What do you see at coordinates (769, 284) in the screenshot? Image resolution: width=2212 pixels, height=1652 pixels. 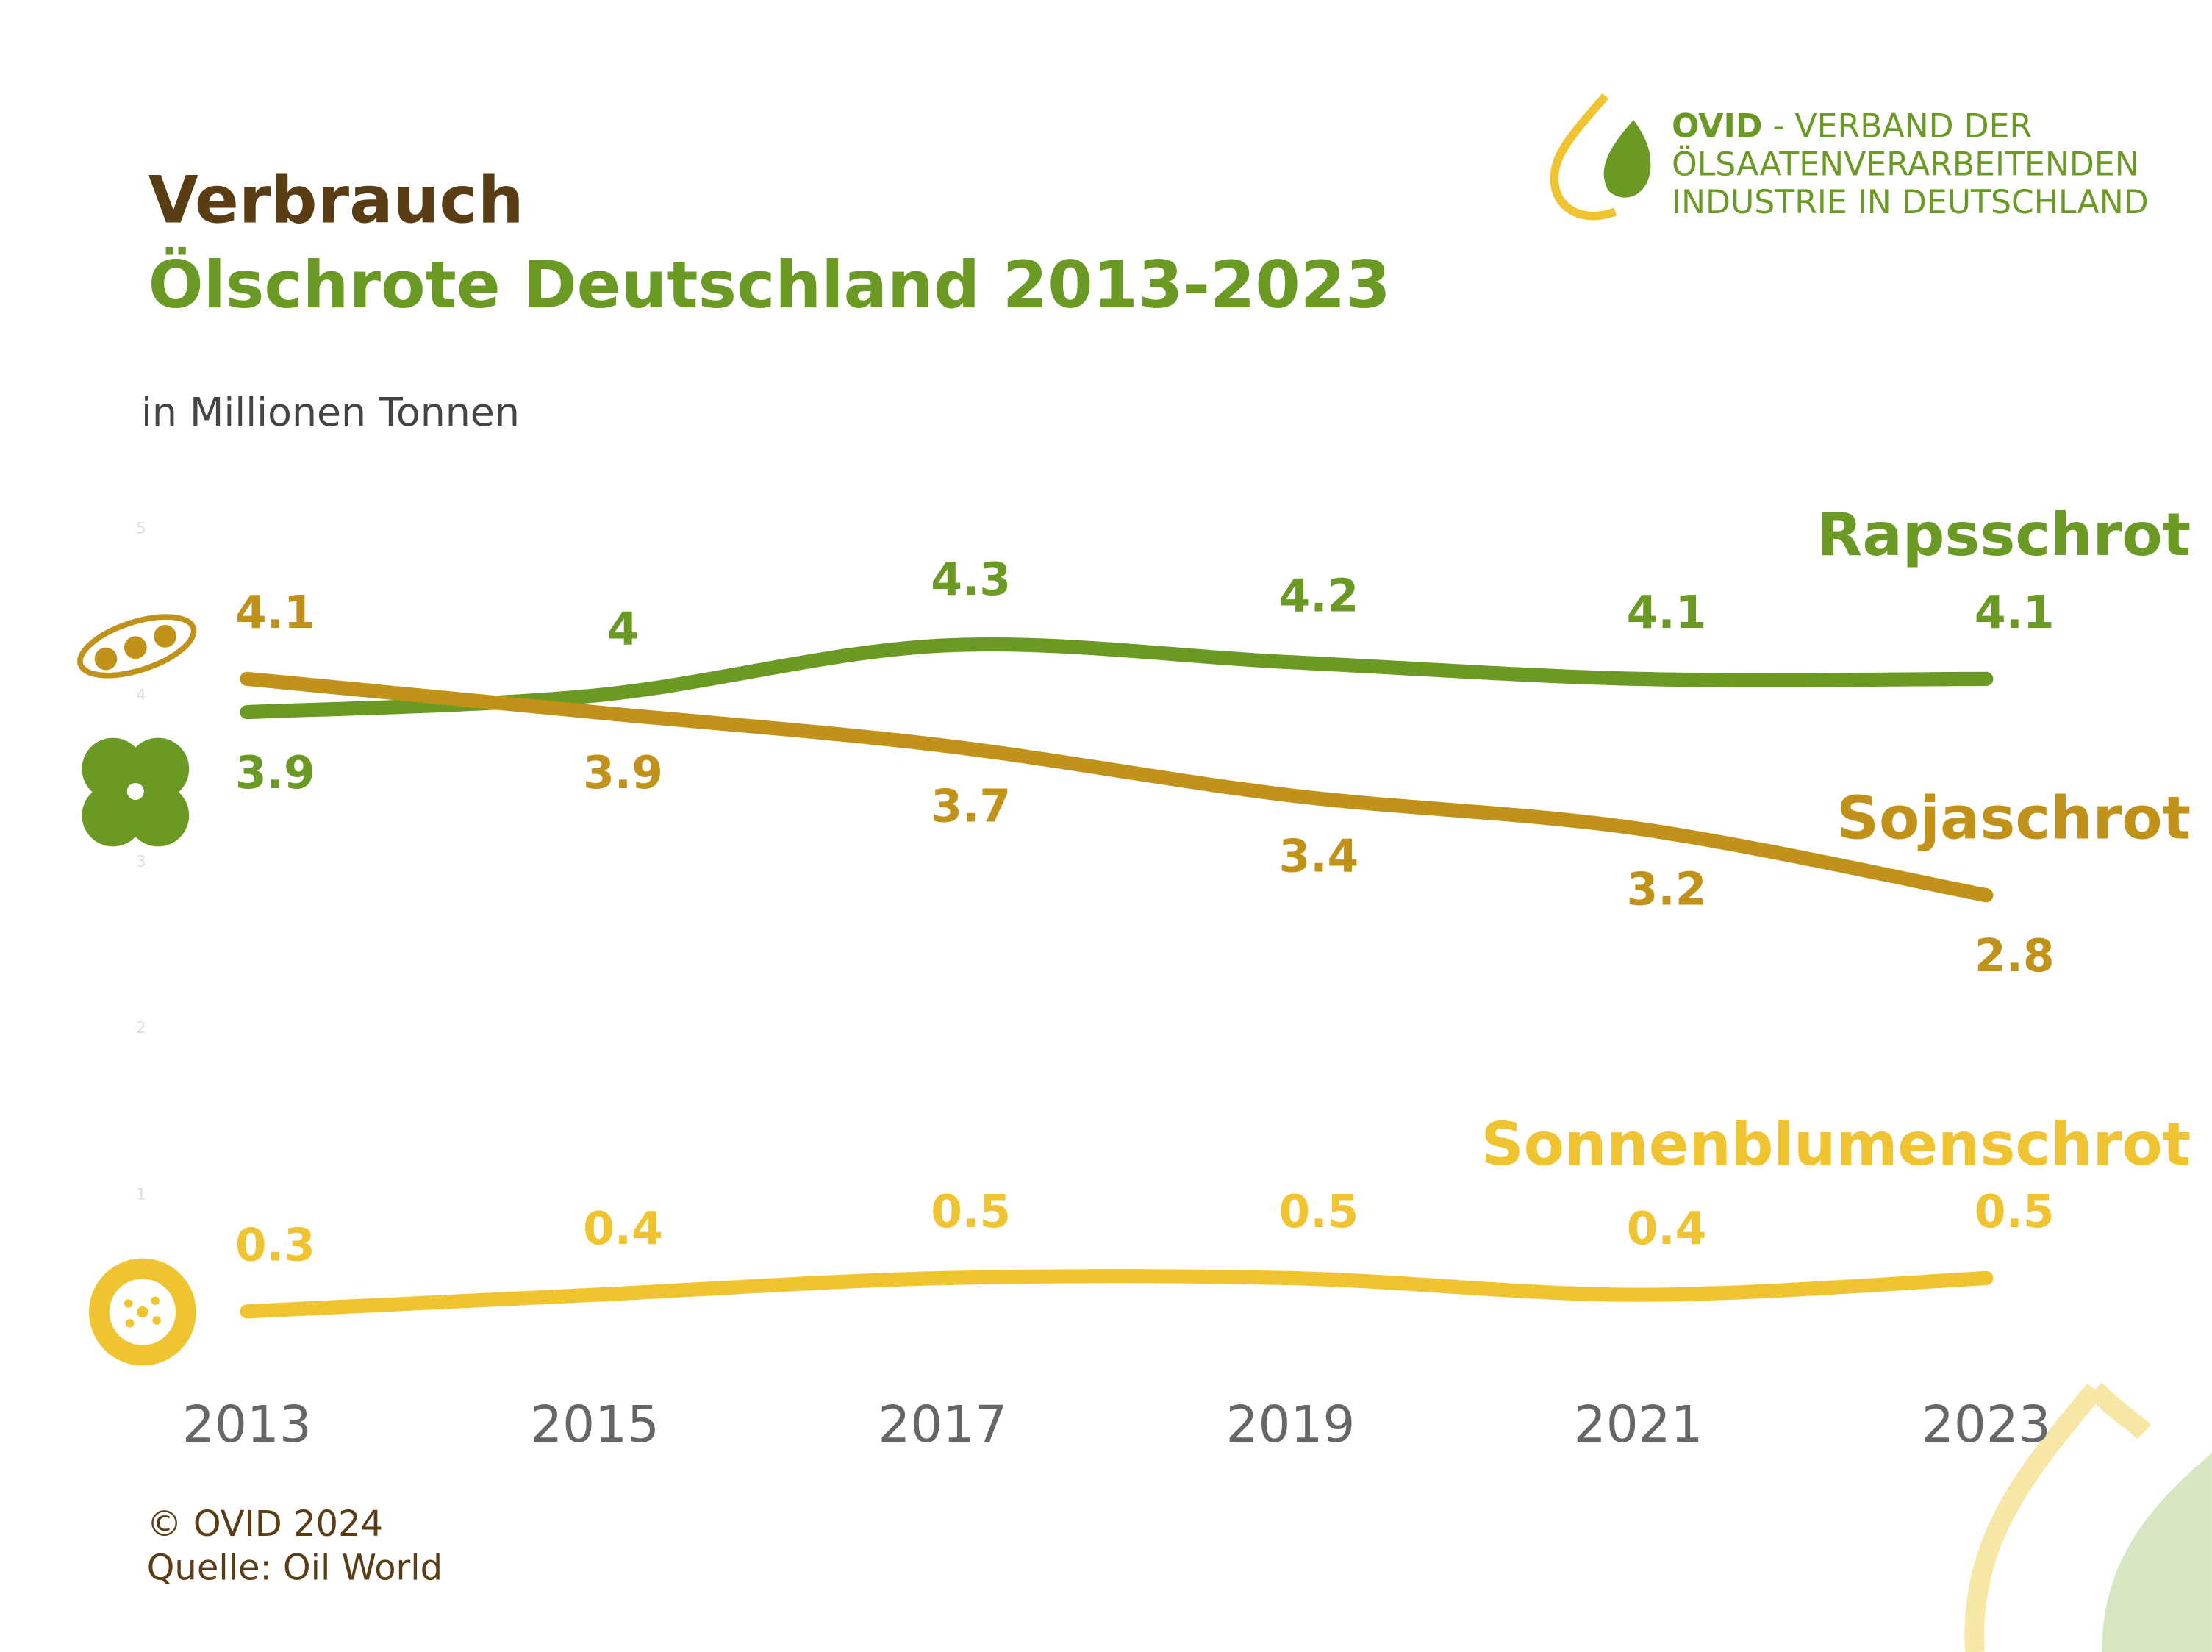 I see `chart-subtitle: Ölschrote Deutschland 2013-2023` at bounding box center [769, 284].